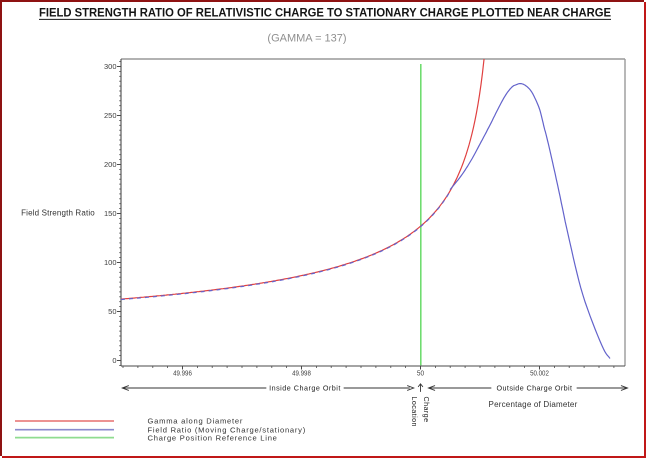 This screenshot has width=646, height=463. I want to click on svg-text: Outside Charge Orbit, so click(535, 388).